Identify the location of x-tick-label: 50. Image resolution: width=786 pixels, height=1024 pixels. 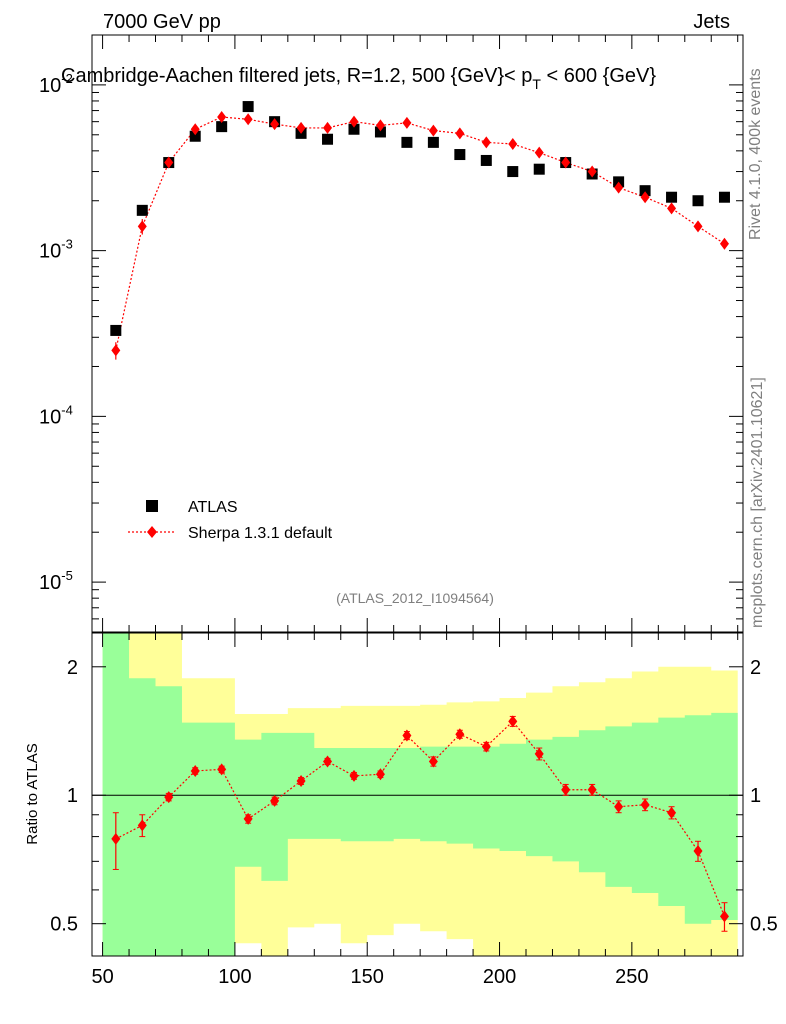
(102, 977).